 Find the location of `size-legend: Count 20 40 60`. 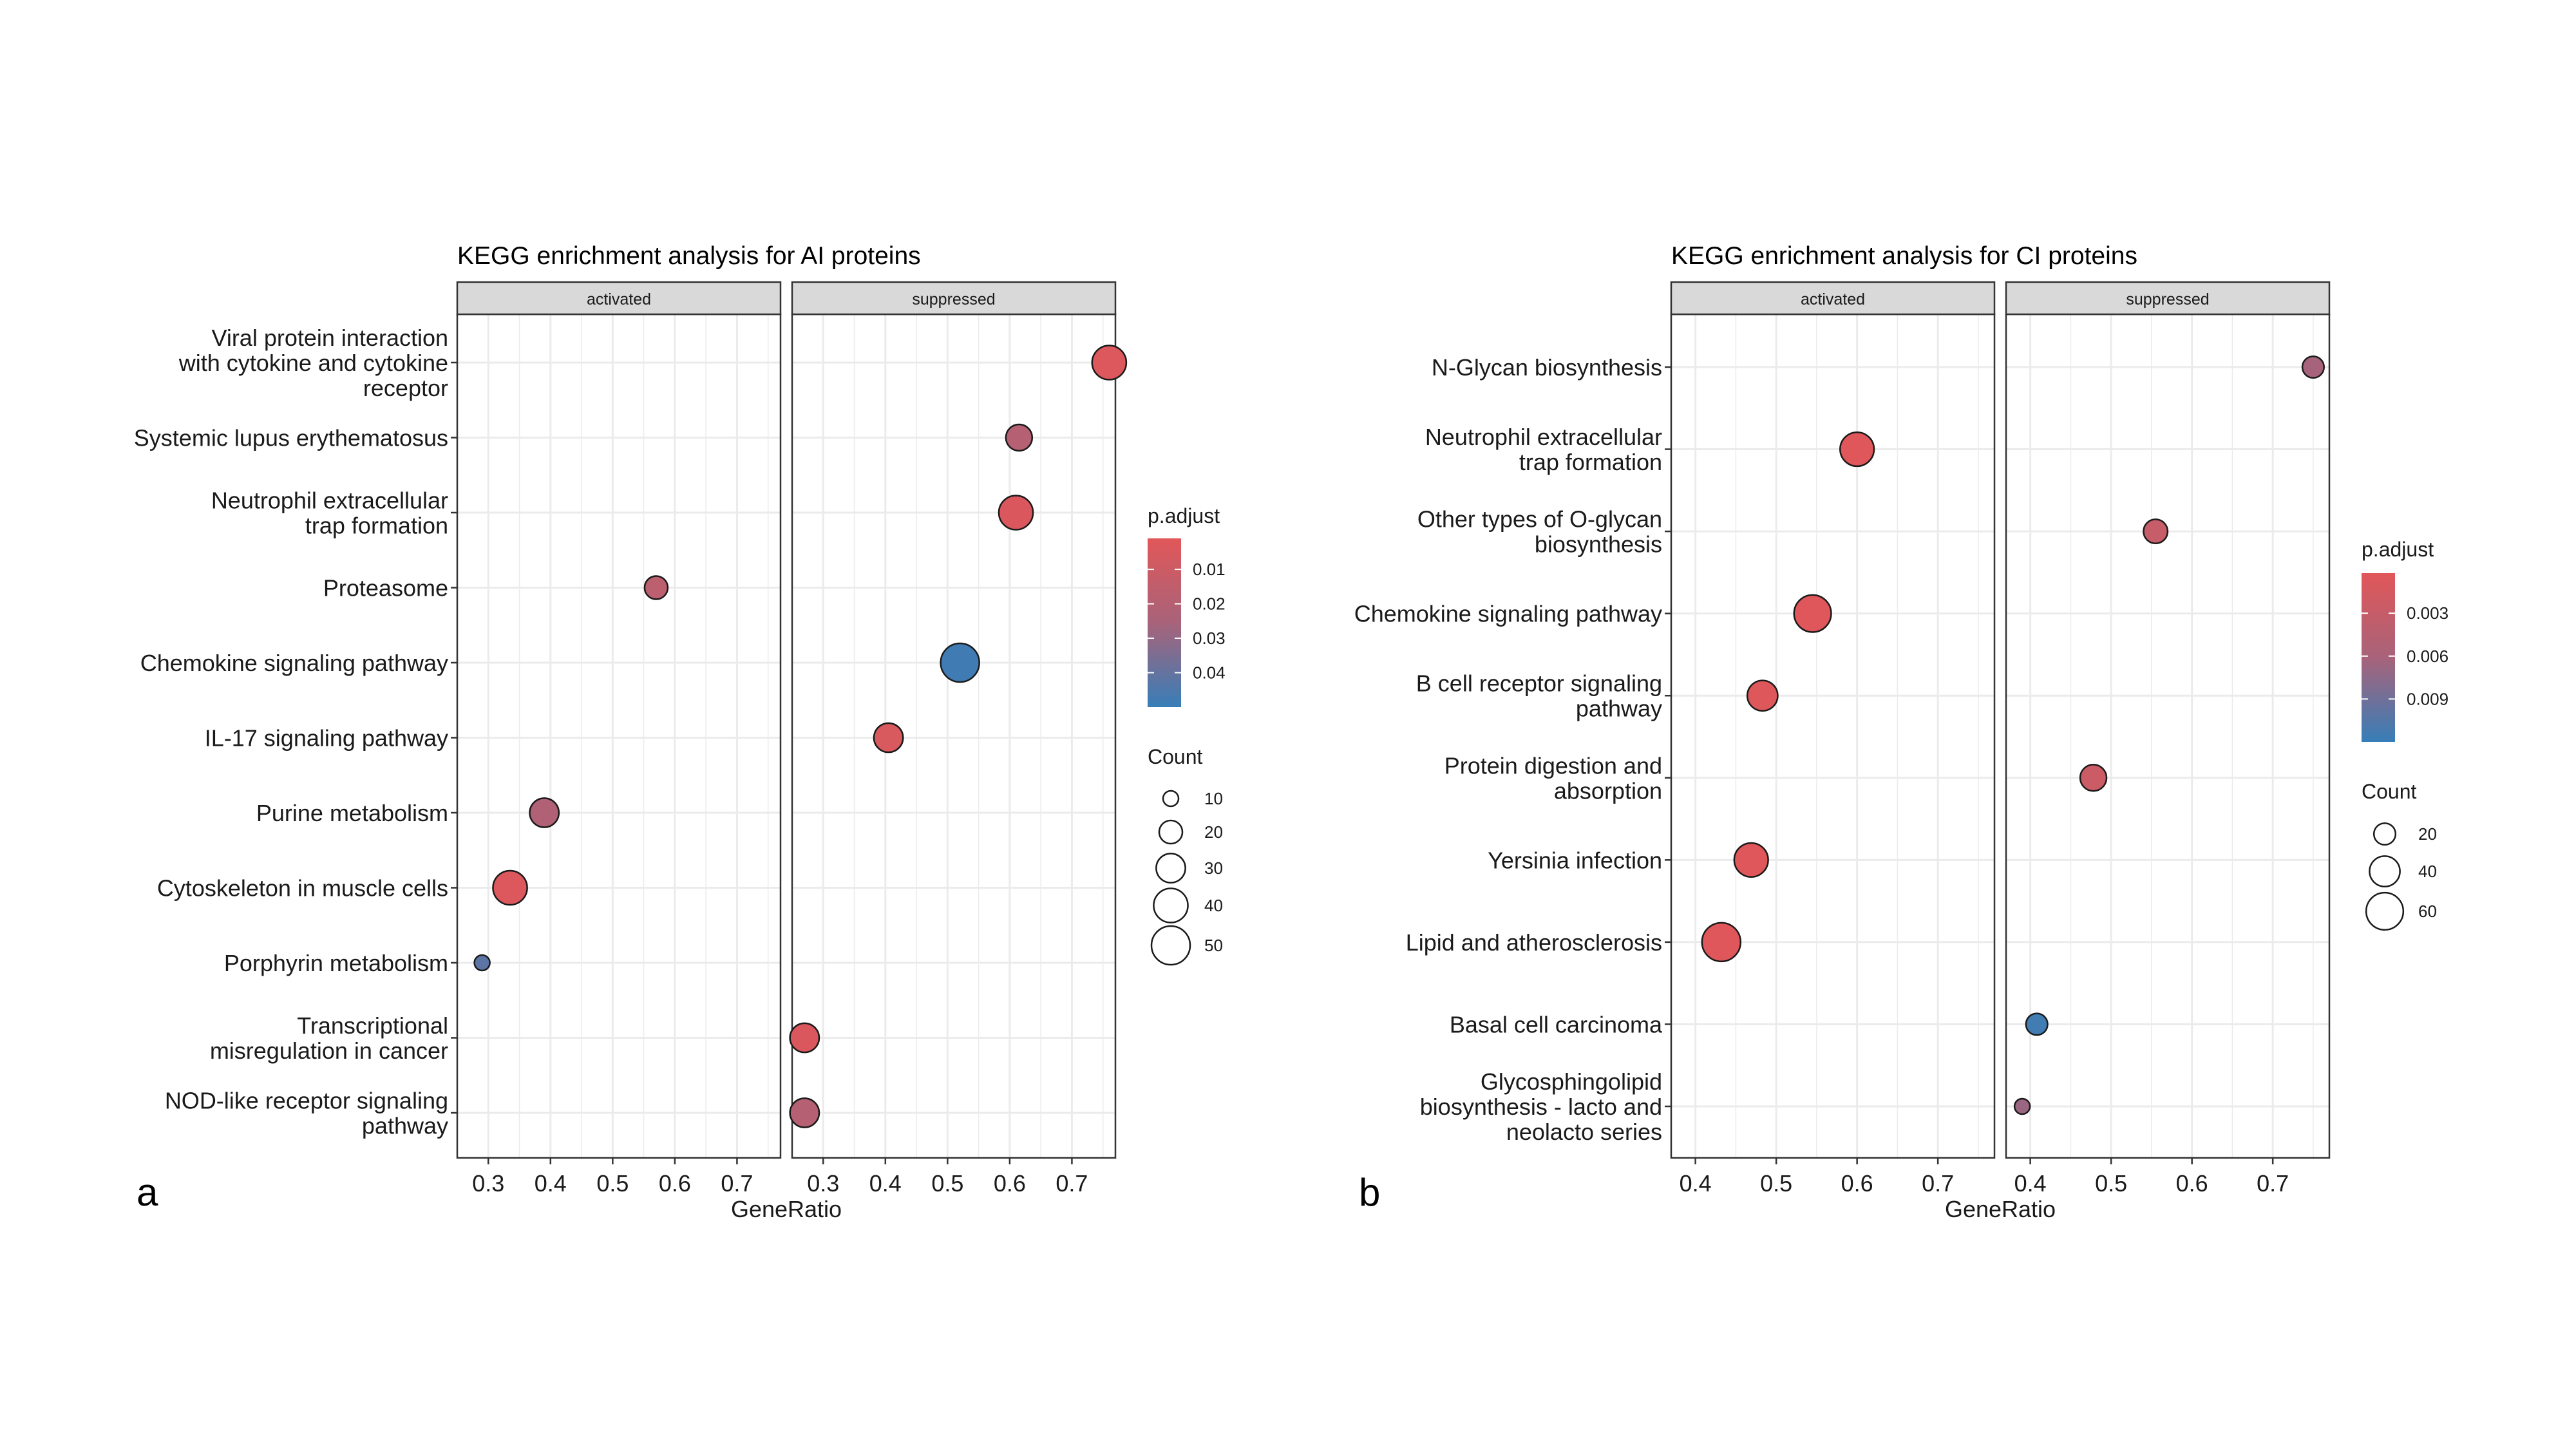

size-legend: Count 20 40 60 is located at coordinates (2399, 855).